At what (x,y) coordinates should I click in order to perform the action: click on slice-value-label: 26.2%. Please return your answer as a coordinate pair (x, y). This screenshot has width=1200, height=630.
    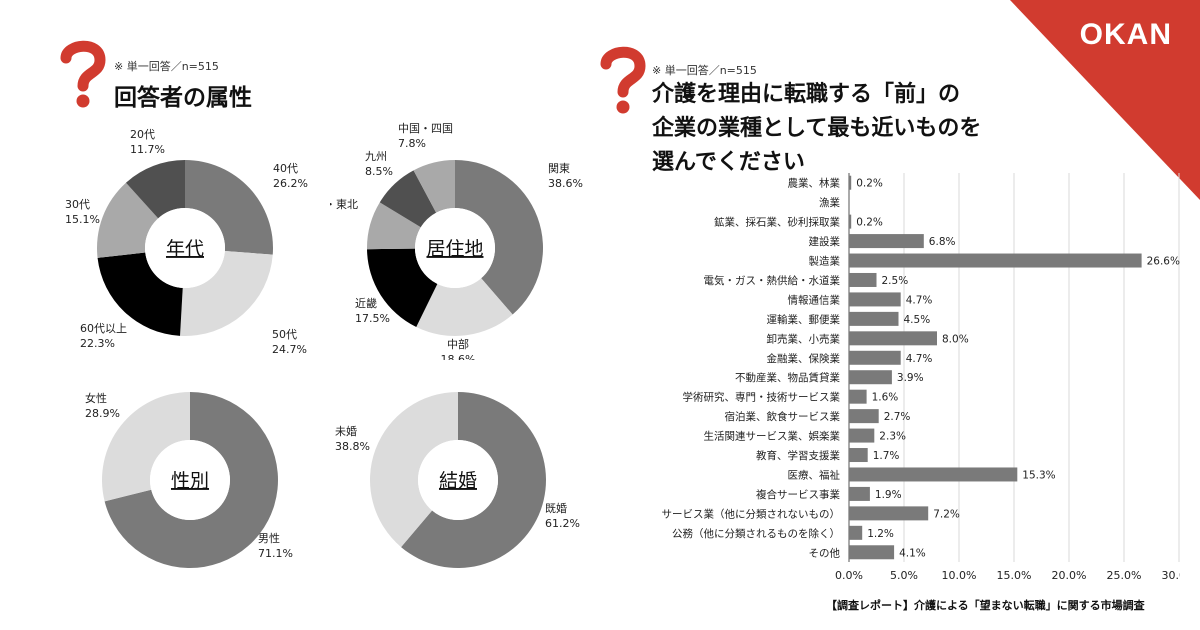
    Looking at the image, I should click on (290, 183).